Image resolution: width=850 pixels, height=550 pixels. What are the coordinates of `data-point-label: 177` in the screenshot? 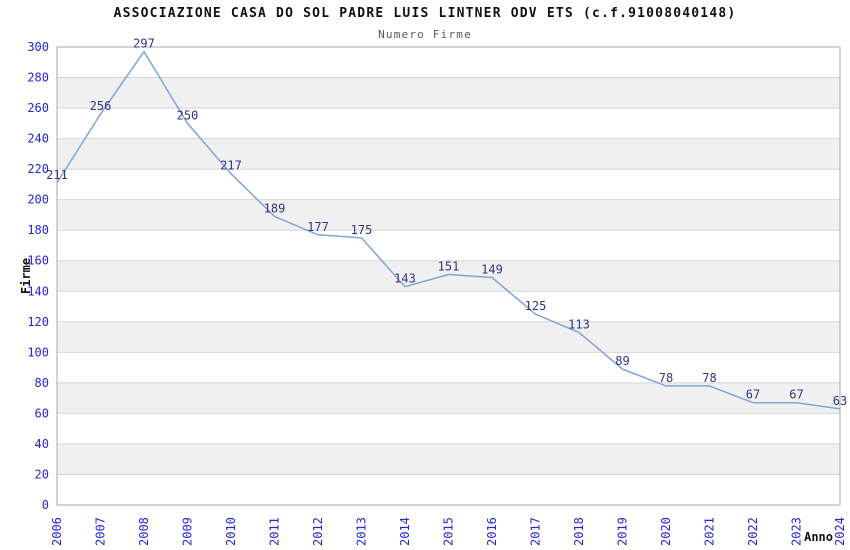 It's located at (318, 227).